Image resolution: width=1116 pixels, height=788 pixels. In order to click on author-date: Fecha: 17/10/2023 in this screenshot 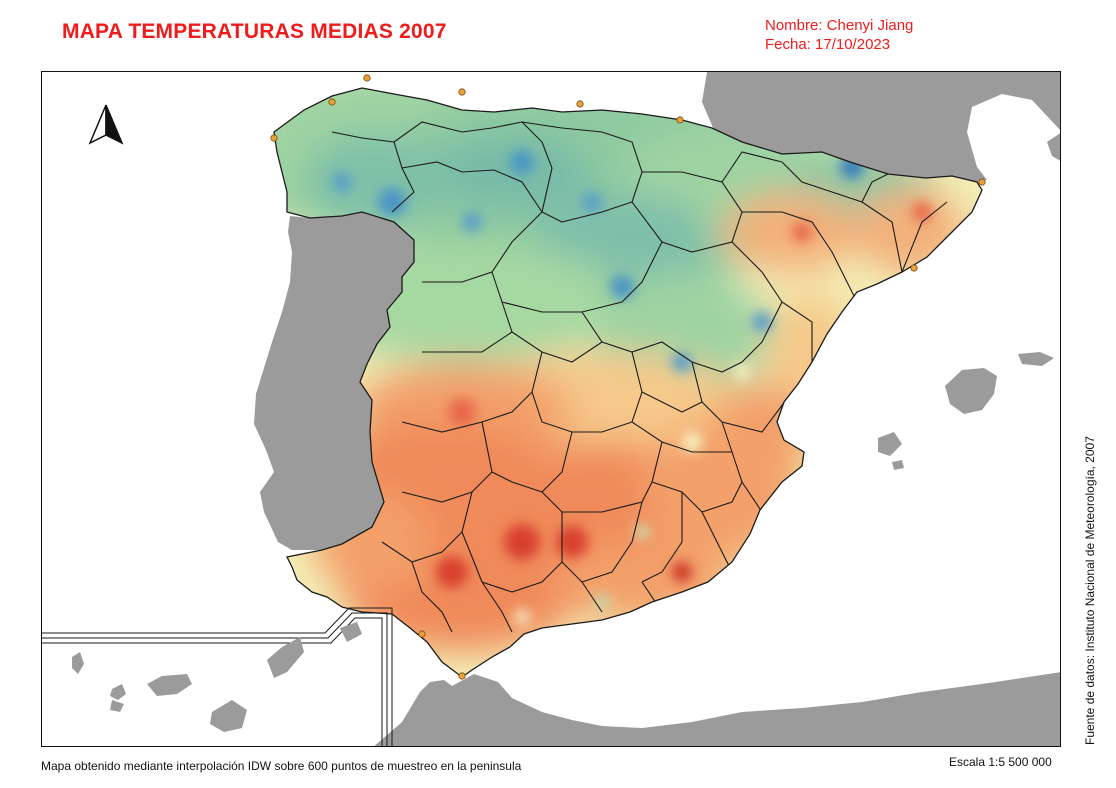, I will do `click(828, 44)`.